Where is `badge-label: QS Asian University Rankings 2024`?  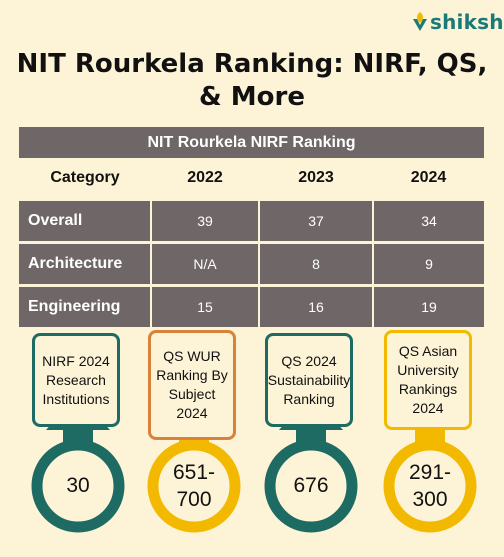 badge-label: QS Asian University Rankings 2024 is located at coordinates (428, 380).